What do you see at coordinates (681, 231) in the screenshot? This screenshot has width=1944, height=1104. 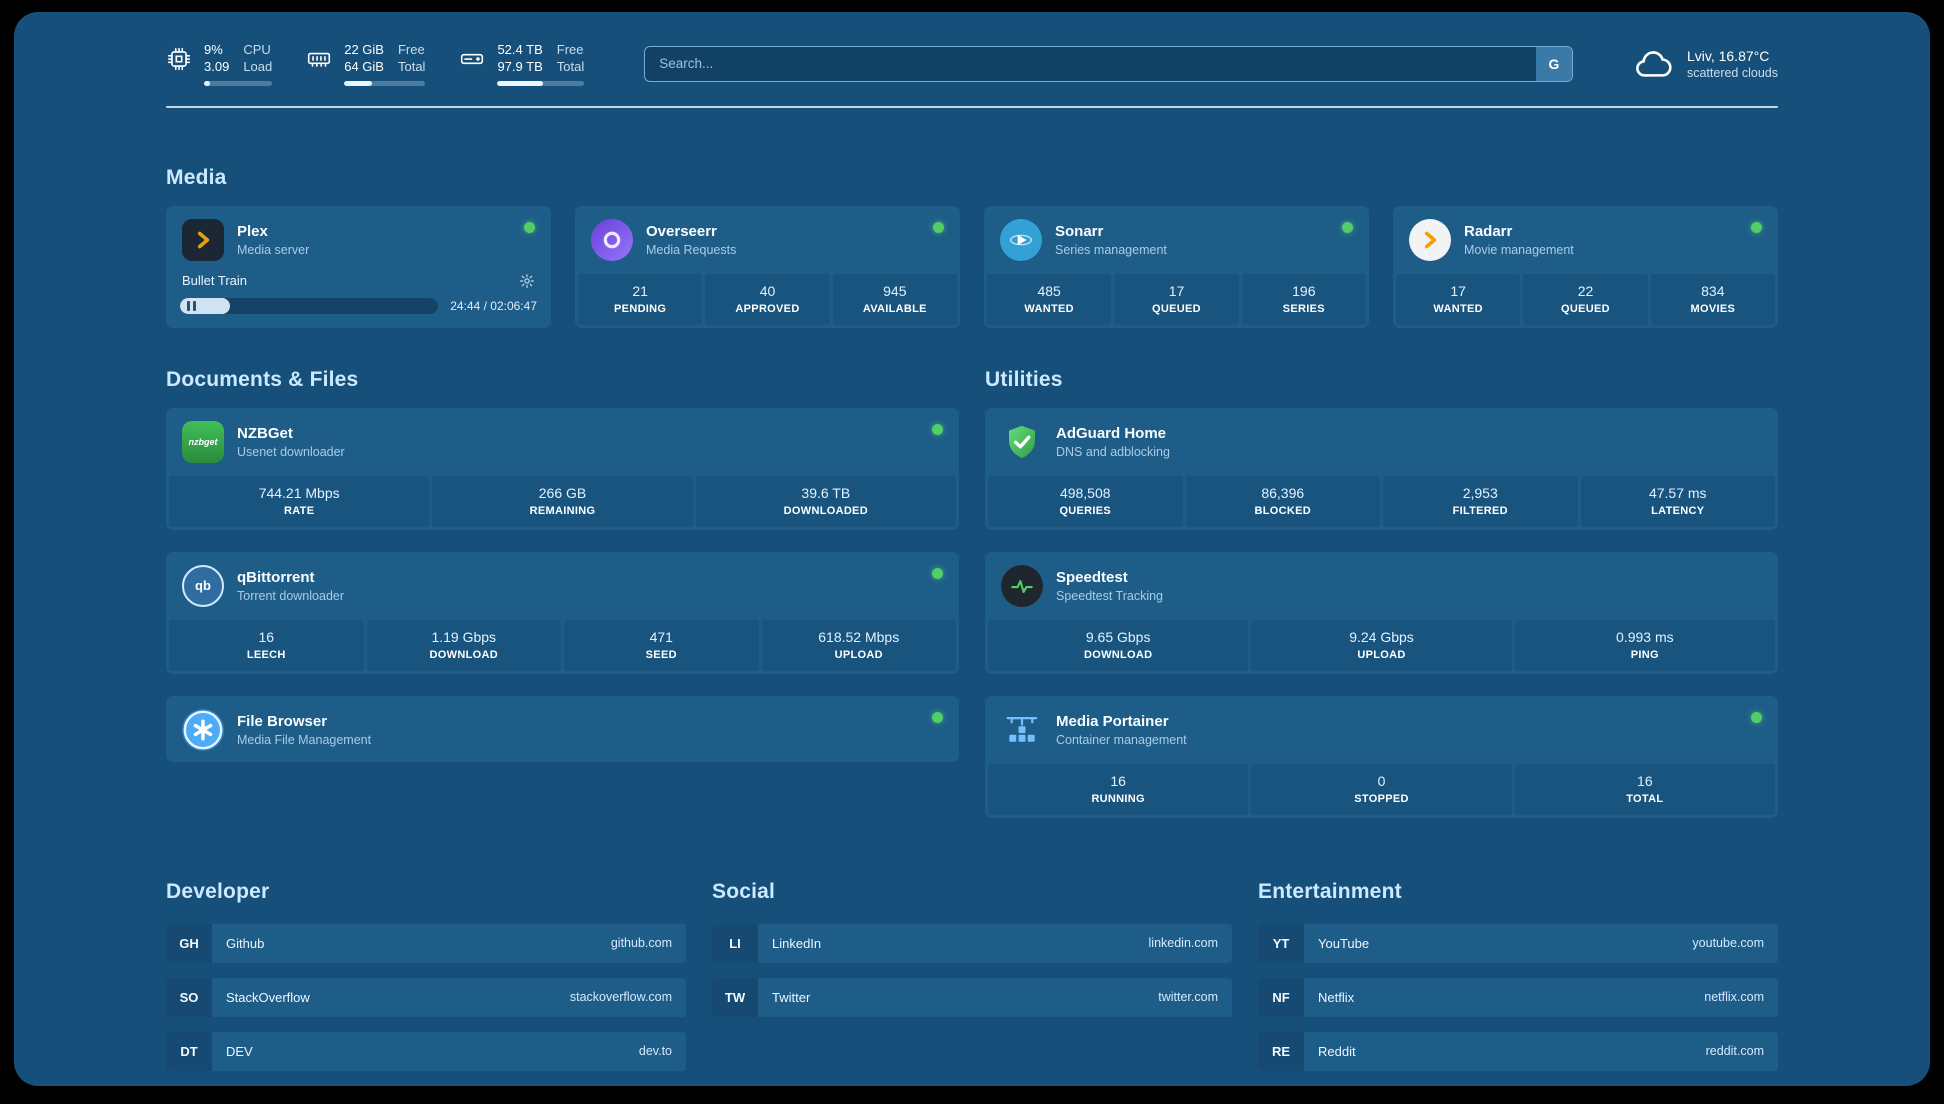 I see `app-name: Overseerr` at bounding box center [681, 231].